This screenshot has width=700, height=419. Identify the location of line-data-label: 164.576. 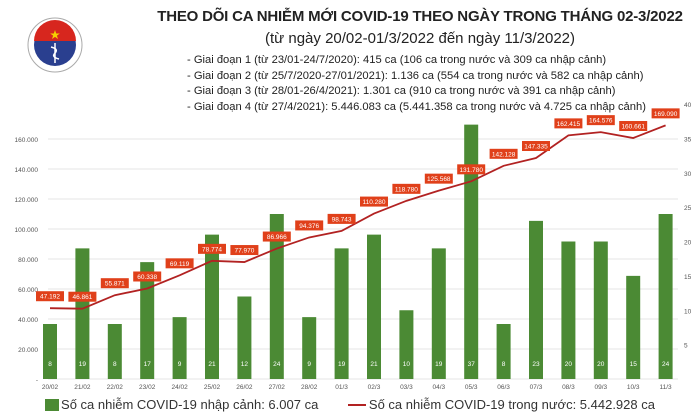
(601, 121).